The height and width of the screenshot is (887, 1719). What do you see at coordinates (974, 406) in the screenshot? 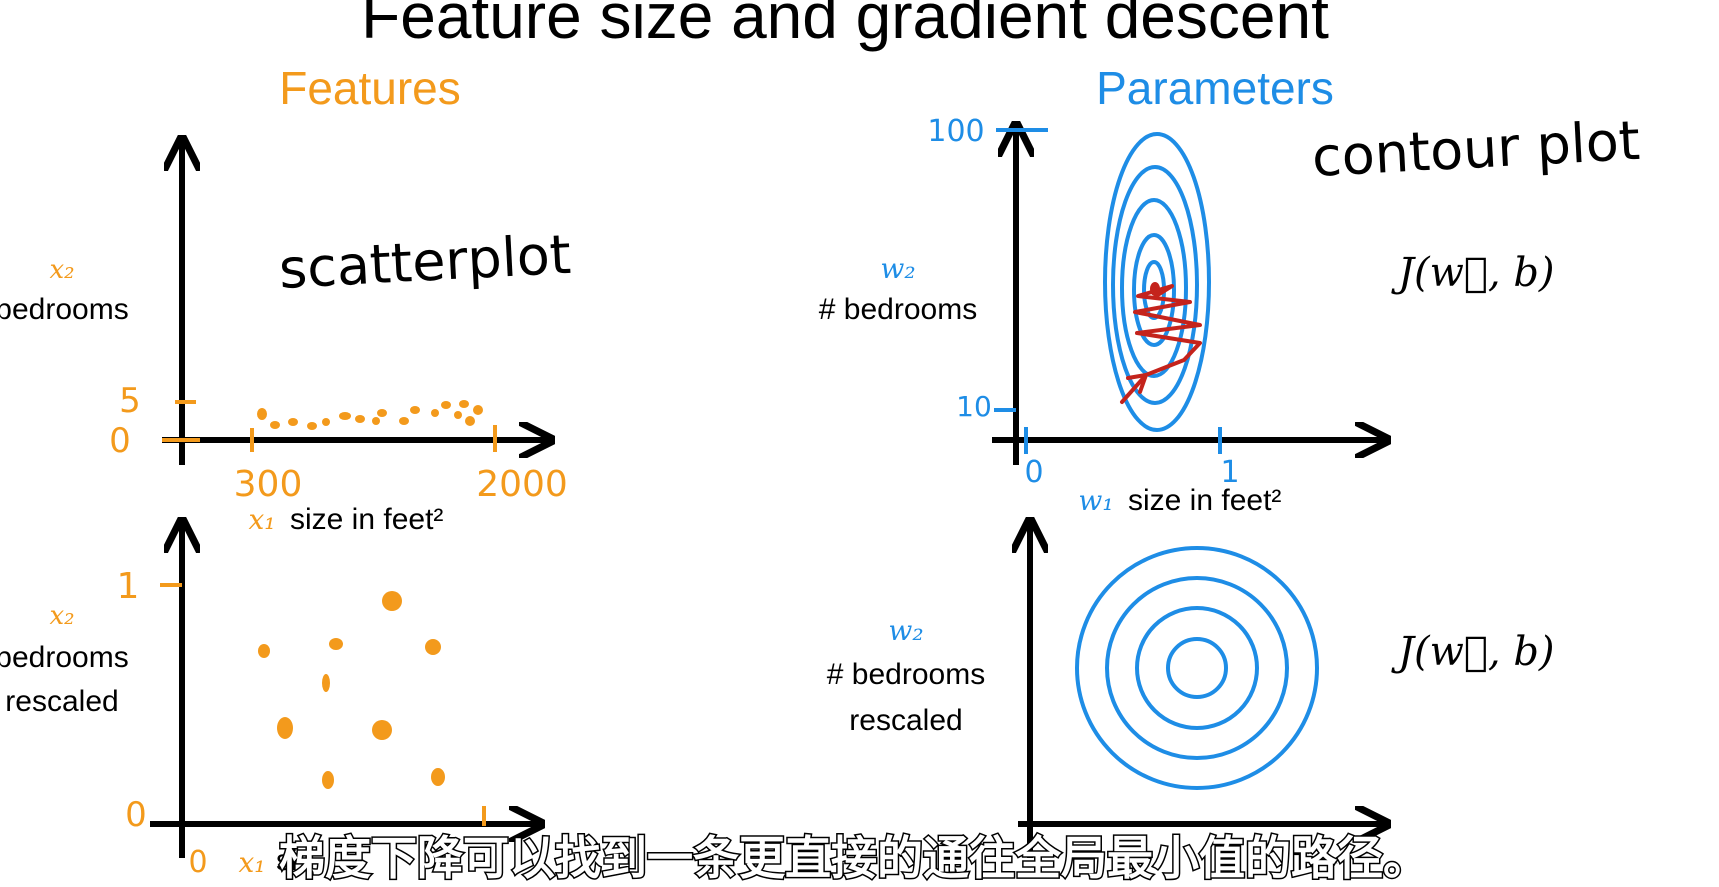
I see `parameters-top-ytick-label-10: 10` at bounding box center [974, 406].